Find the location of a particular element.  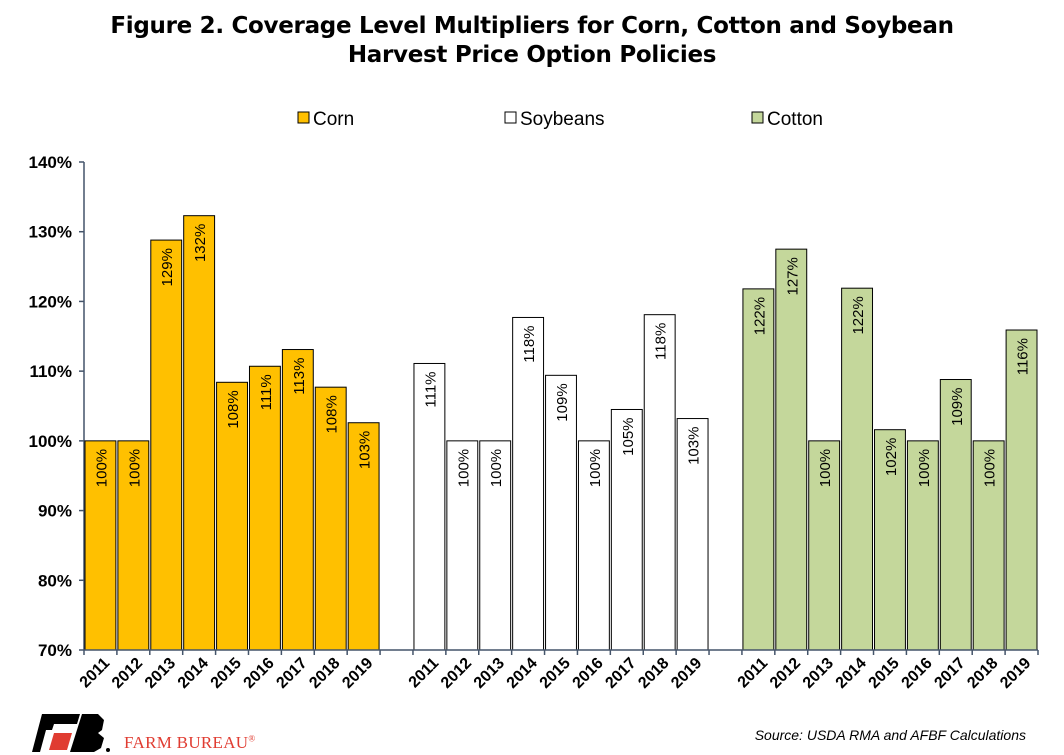

bar-corn-2011 is located at coordinates (100, 545).